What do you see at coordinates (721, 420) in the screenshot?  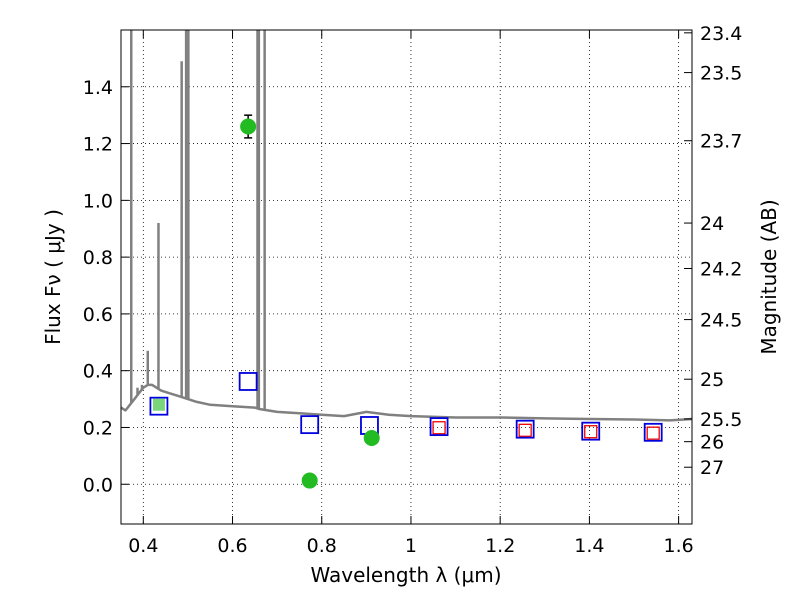 I see `right-tick-label: 25.5` at bounding box center [721, 420].